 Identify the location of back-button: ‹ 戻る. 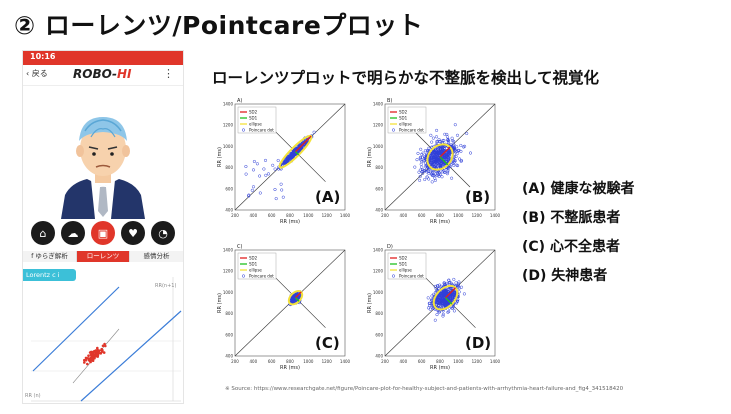
(37, 73).